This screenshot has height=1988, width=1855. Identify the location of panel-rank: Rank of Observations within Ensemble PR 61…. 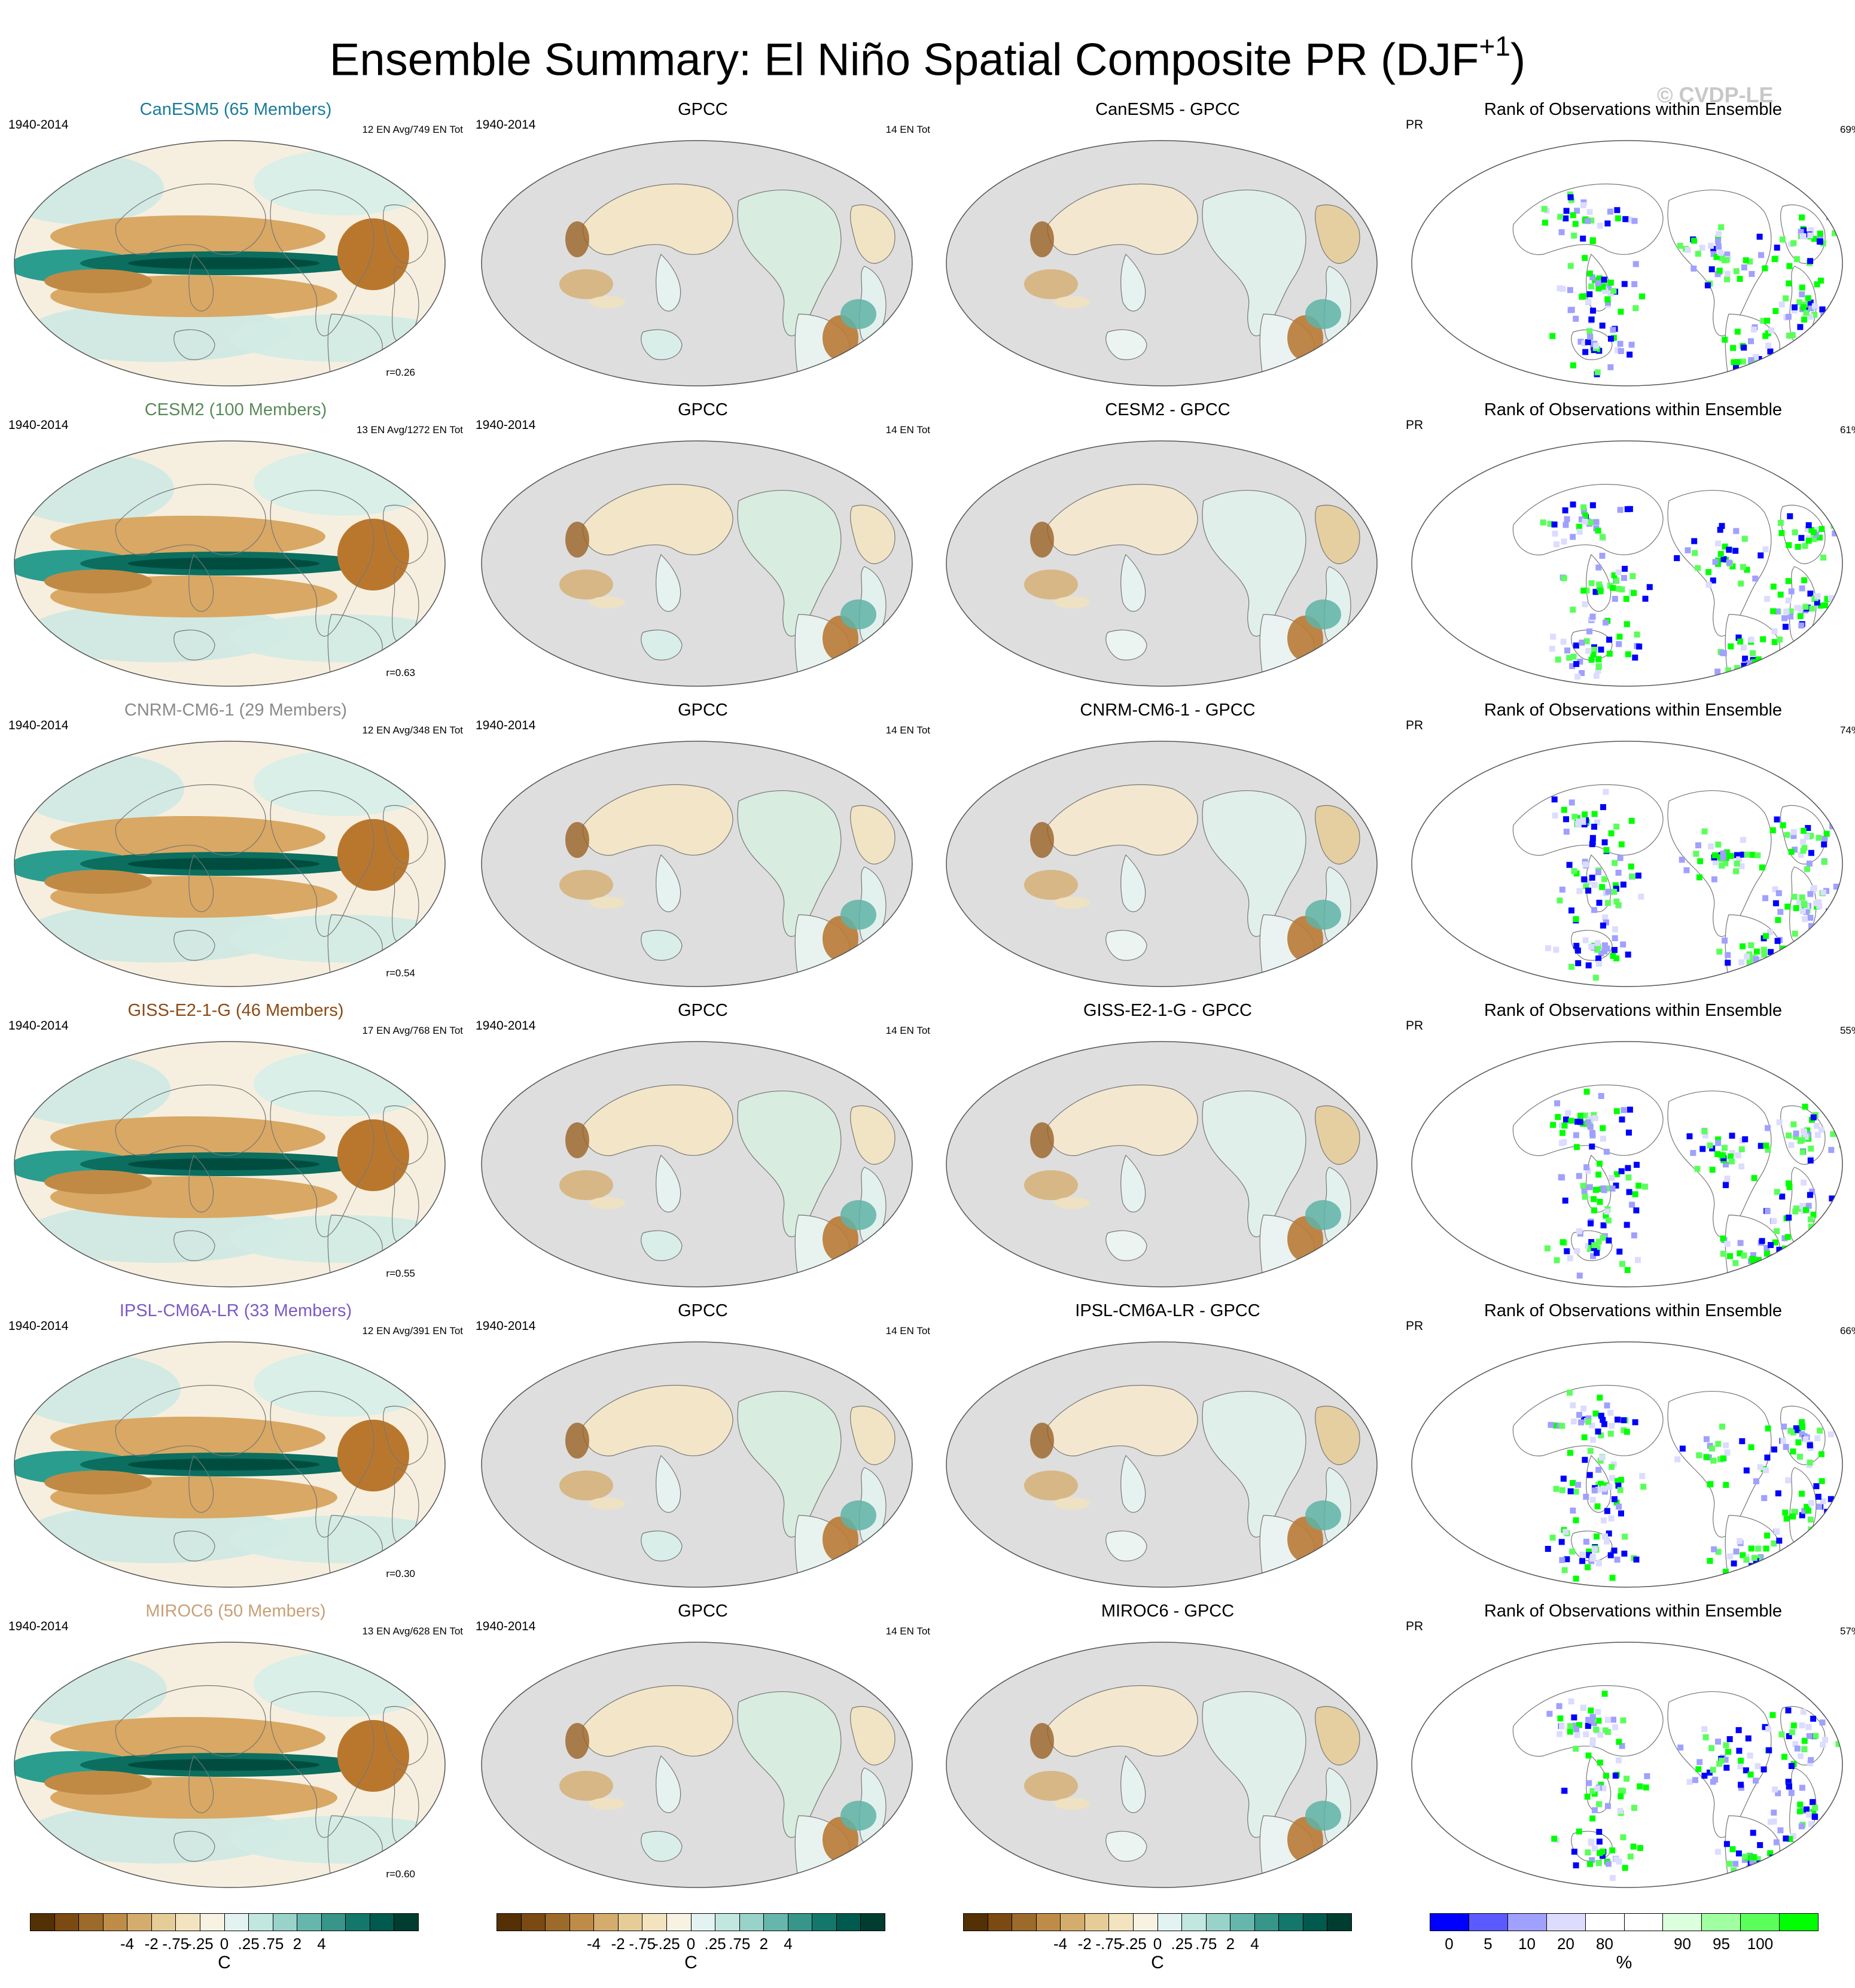
(1630, 545).